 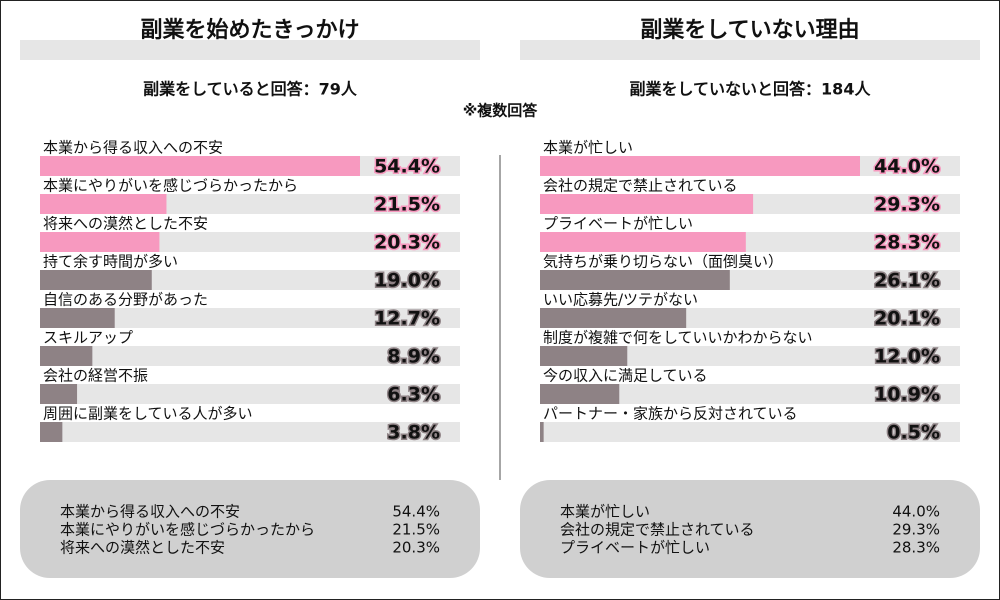 What do you see at coordinates (407, 281) in the screenshot?
I see `value-label: 19.0%` at bounding box center [407, 281].